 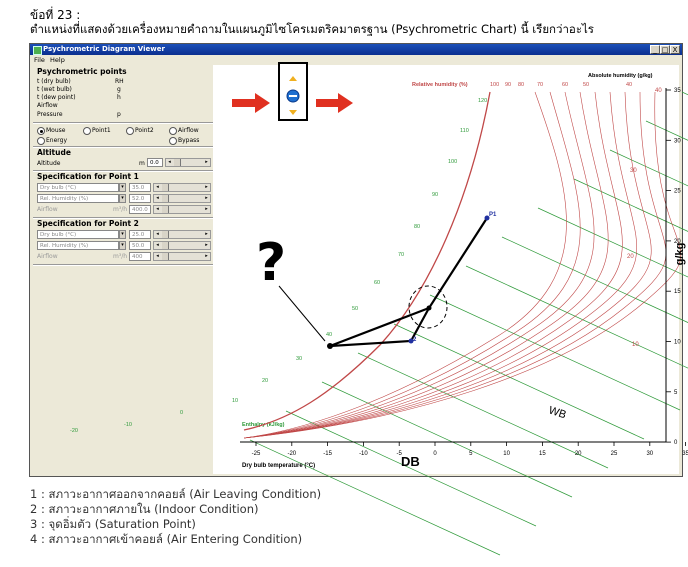 What do you see at coordinates (677, 343) in the screenshot?
I see `right-tick-label: 10` at bounding box center [677, 343].